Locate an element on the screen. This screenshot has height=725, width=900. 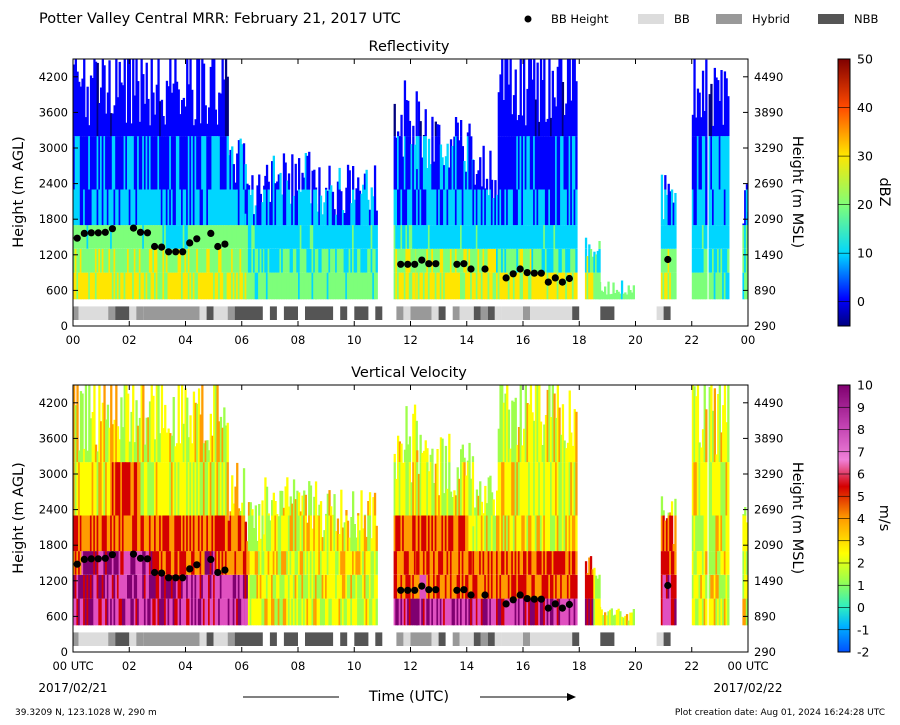
y-tick-right-label: 3890 is located at coordinates (768, 438).